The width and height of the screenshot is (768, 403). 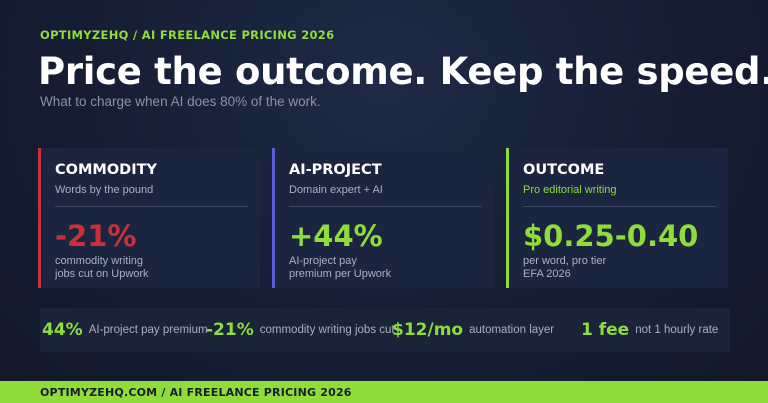 I want to click on page-title: Price the outcome. Keep the speed., so click(x=403, y=71).